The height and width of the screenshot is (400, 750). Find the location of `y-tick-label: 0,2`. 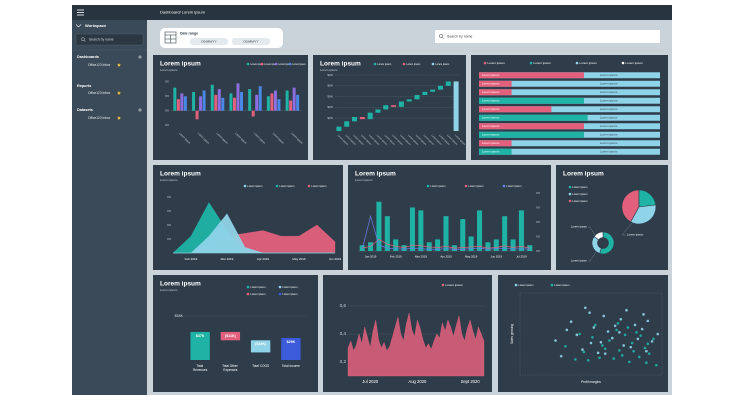

y-tick-label: 0,2 is located at coordinates (343, 361).